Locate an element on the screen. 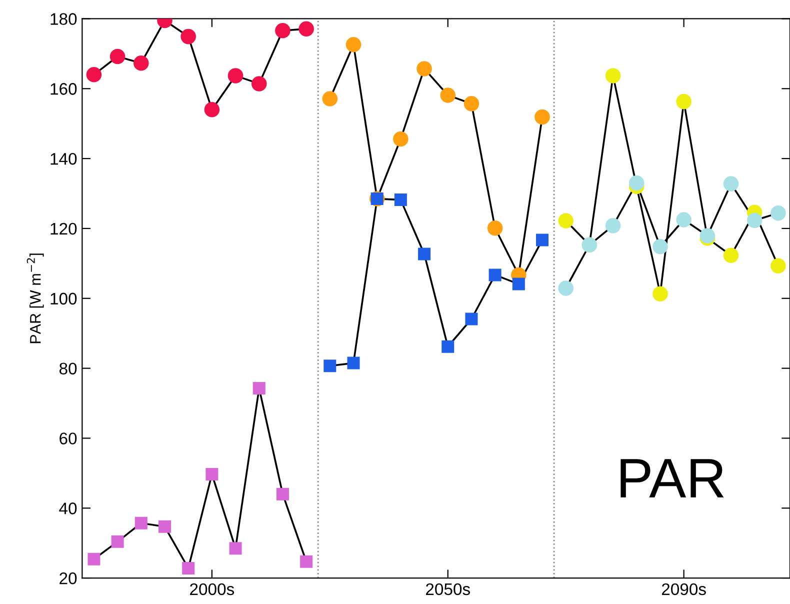 The width and height of the screenshot is (790, 604). y-axis-title: PAR [W m$^{−2}$] is located at coordinates (35, 299).